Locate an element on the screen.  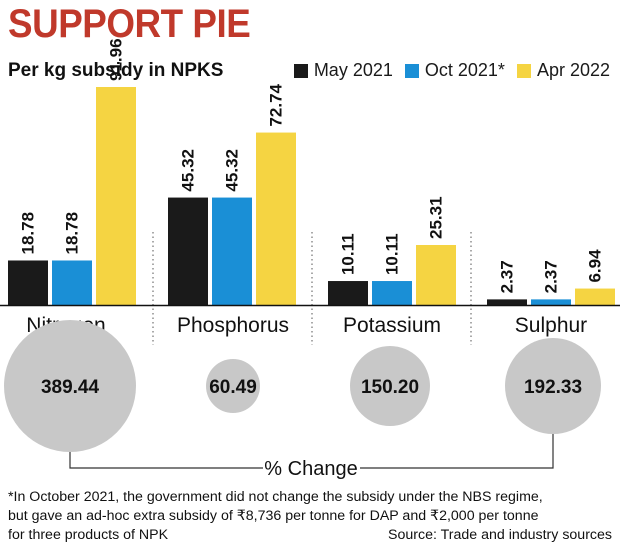
percent-change-circle-nitrogen is located at coordinates (70, 386).